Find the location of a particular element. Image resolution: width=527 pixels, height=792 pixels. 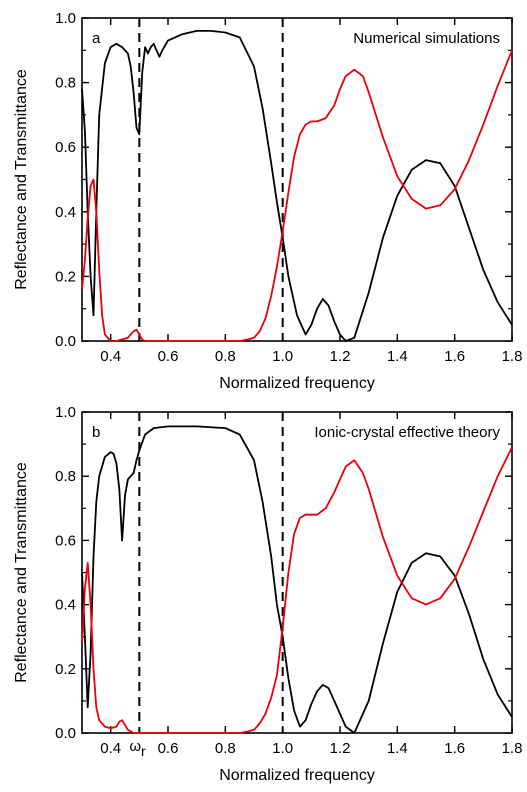

panel-label: b is located at coordinates (96, 432).